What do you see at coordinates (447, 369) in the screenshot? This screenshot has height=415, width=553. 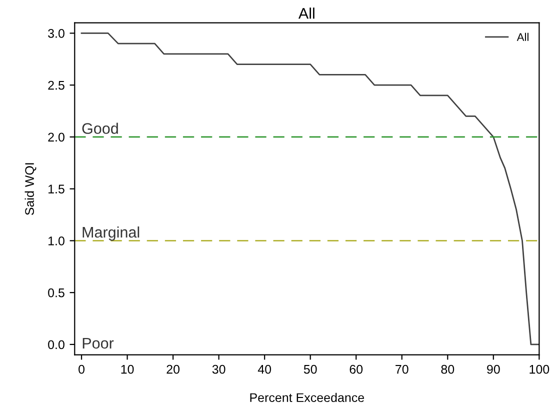 I see `x-tick-label: 80` at bounding box center [447, 369].